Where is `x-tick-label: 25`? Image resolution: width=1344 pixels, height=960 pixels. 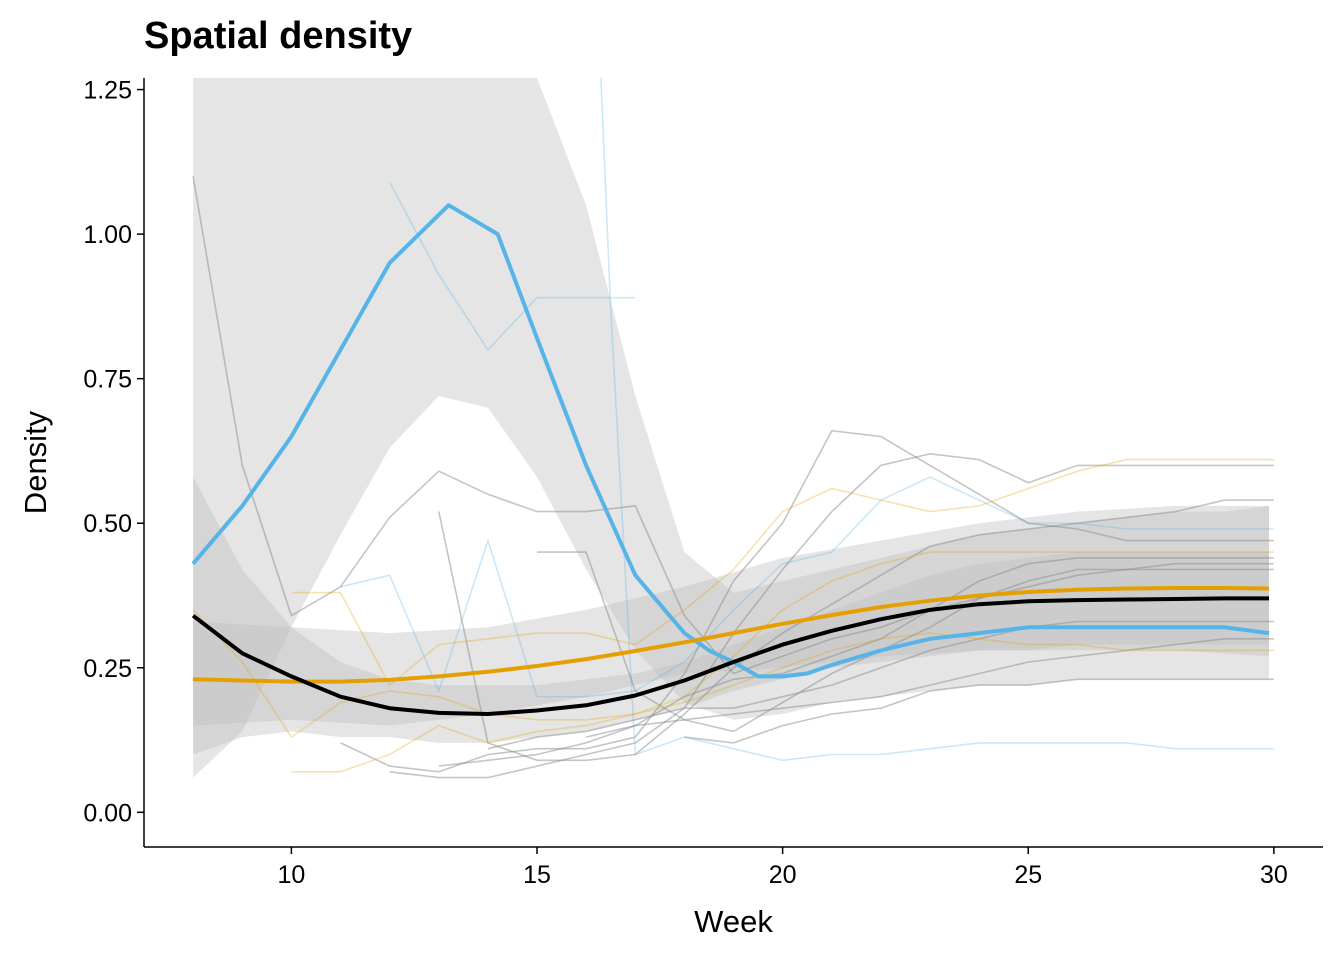
x-tick-label: 25 is located at coordinates (1028, 875).